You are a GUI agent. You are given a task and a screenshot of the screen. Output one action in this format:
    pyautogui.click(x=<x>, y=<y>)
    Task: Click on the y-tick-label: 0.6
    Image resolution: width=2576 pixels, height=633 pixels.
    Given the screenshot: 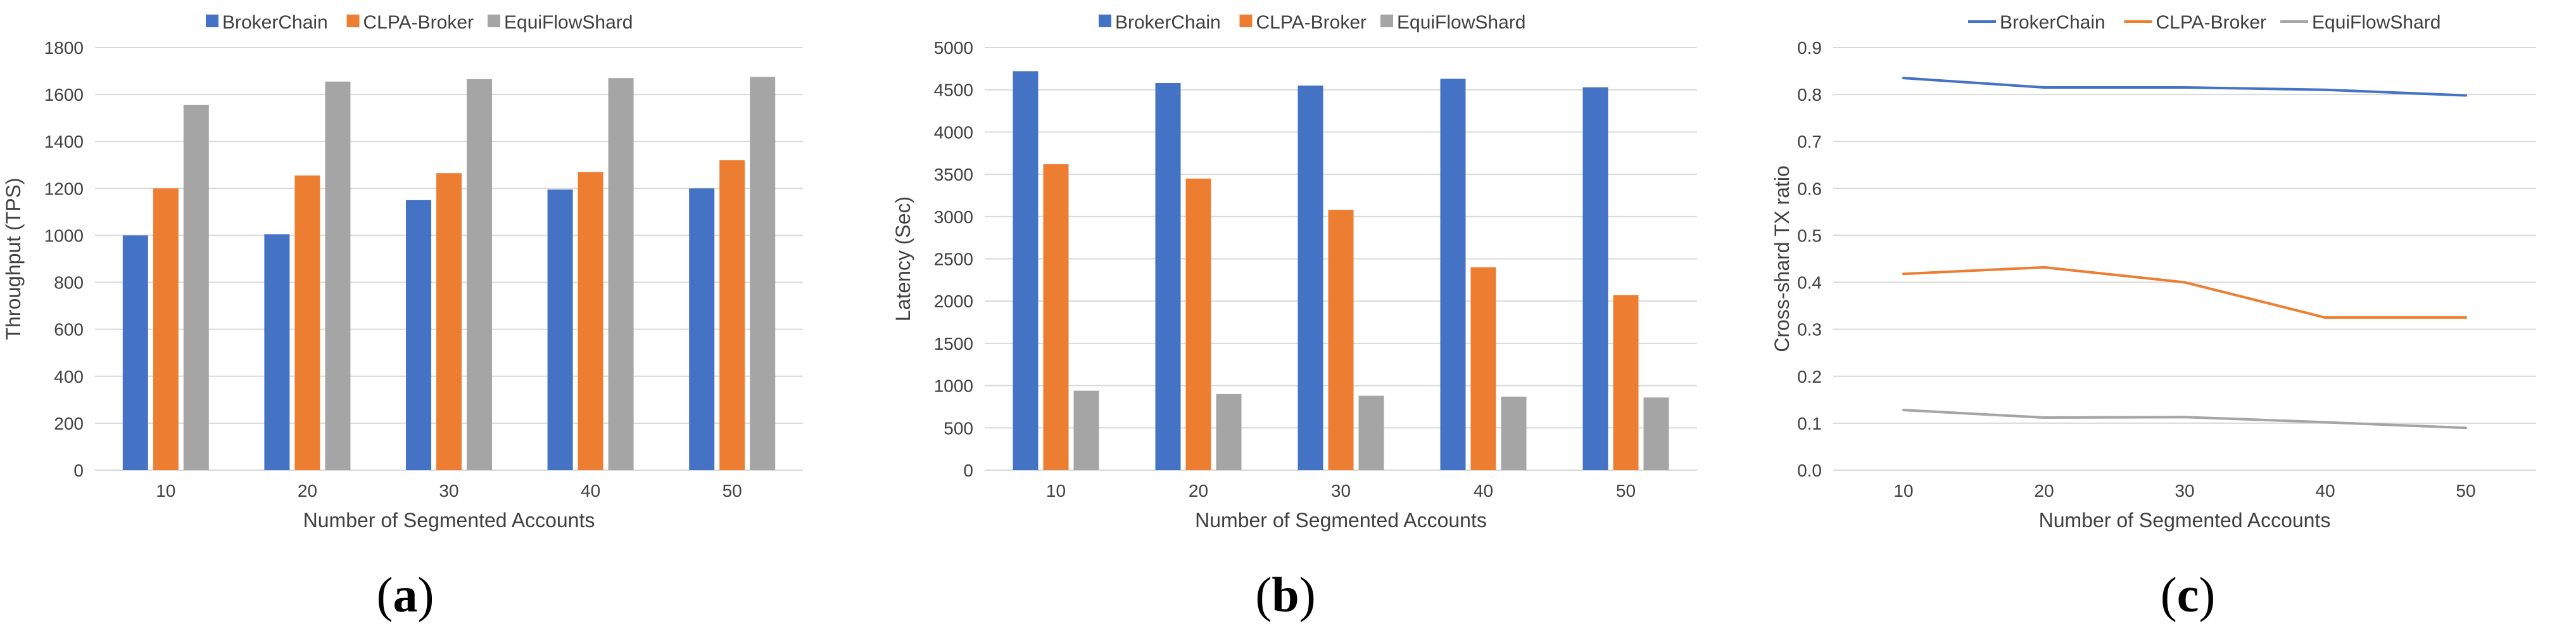 What is the action you would take?
    pyautogui.click(x=1809, y=189)
    